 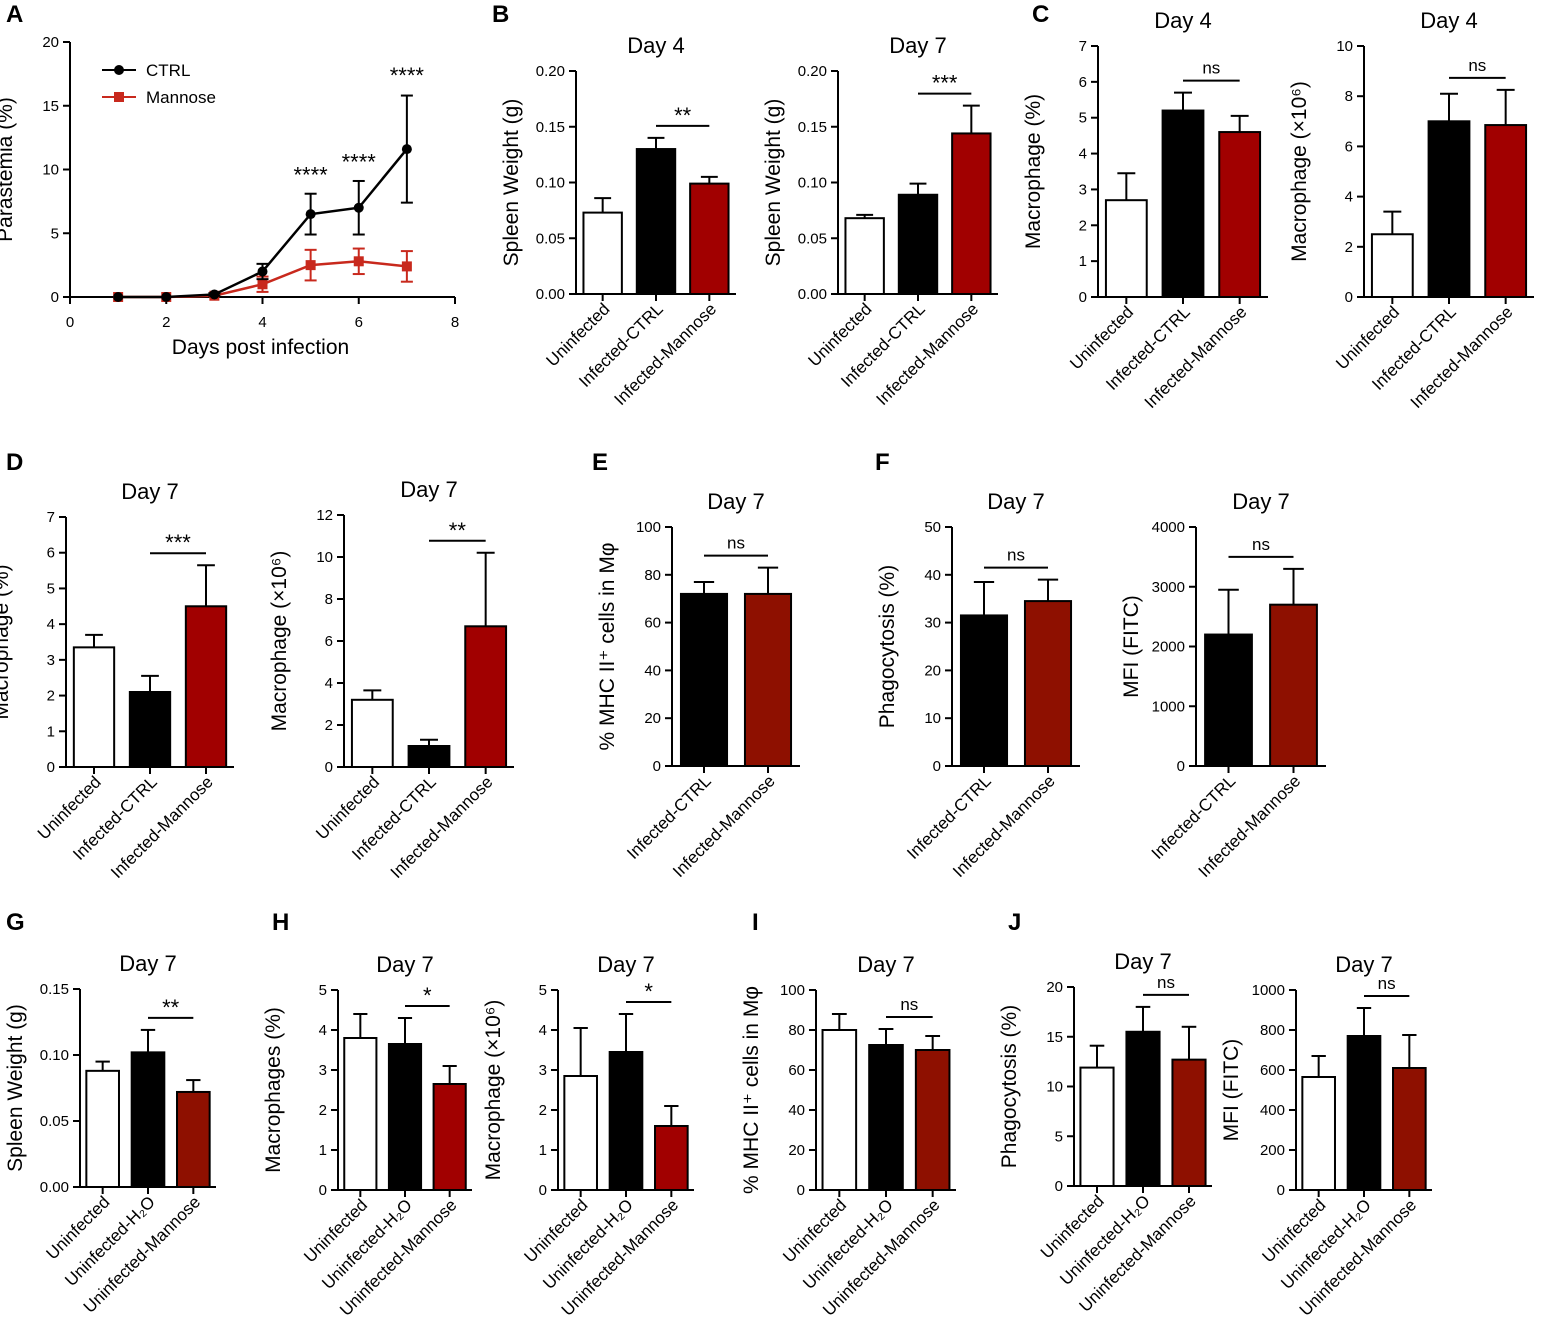 I want to click on y-axis-label: MFI (FITC), so click(x=1231, y=1090).